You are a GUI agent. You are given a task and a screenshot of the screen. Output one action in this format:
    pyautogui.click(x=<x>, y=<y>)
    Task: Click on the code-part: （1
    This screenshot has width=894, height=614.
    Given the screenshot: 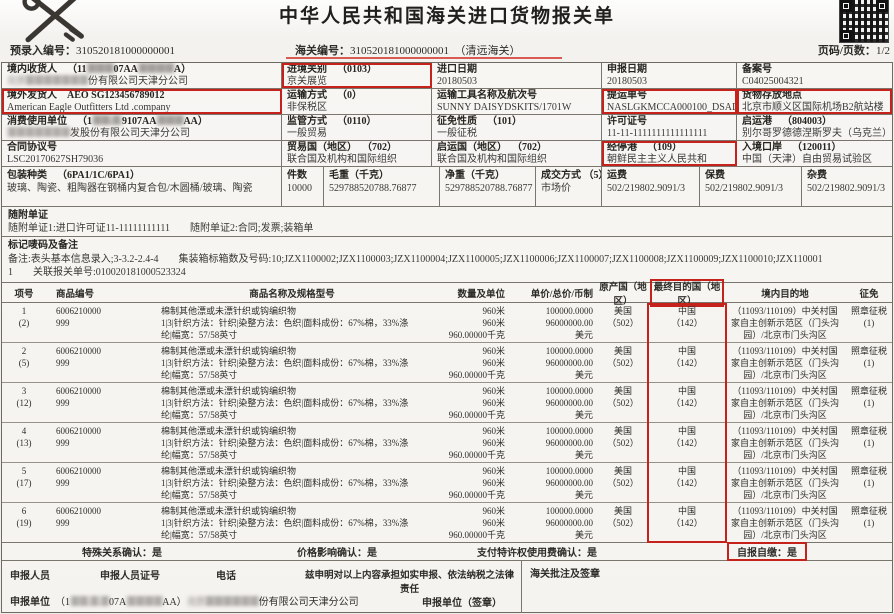 What is the action you would take?
    pyautogui.click(x=65, y=602)
    